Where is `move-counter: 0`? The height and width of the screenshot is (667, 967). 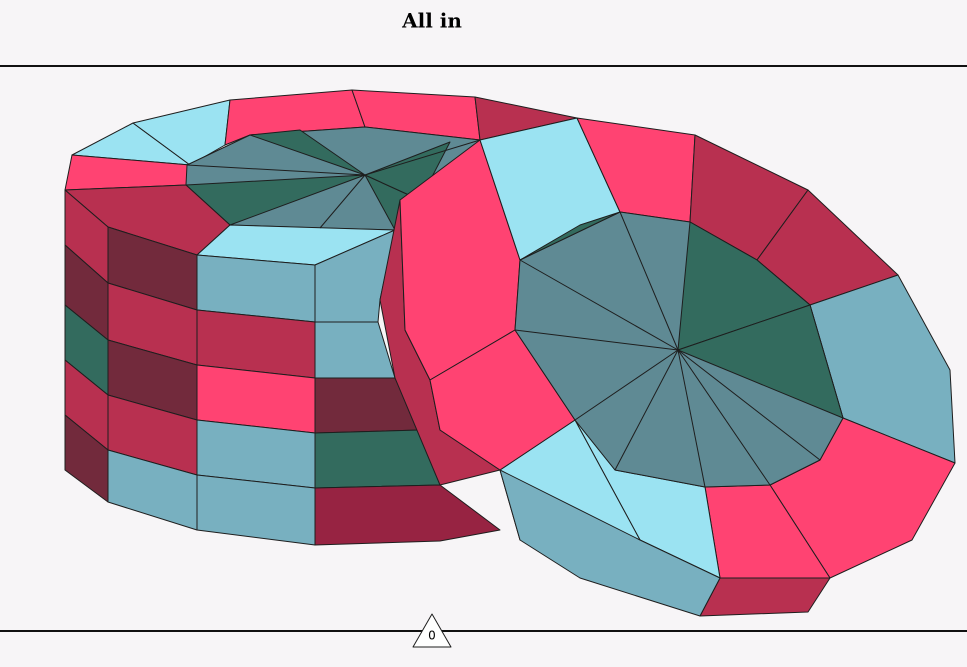 move-counter: 0 is located at coordinates (432, 636).